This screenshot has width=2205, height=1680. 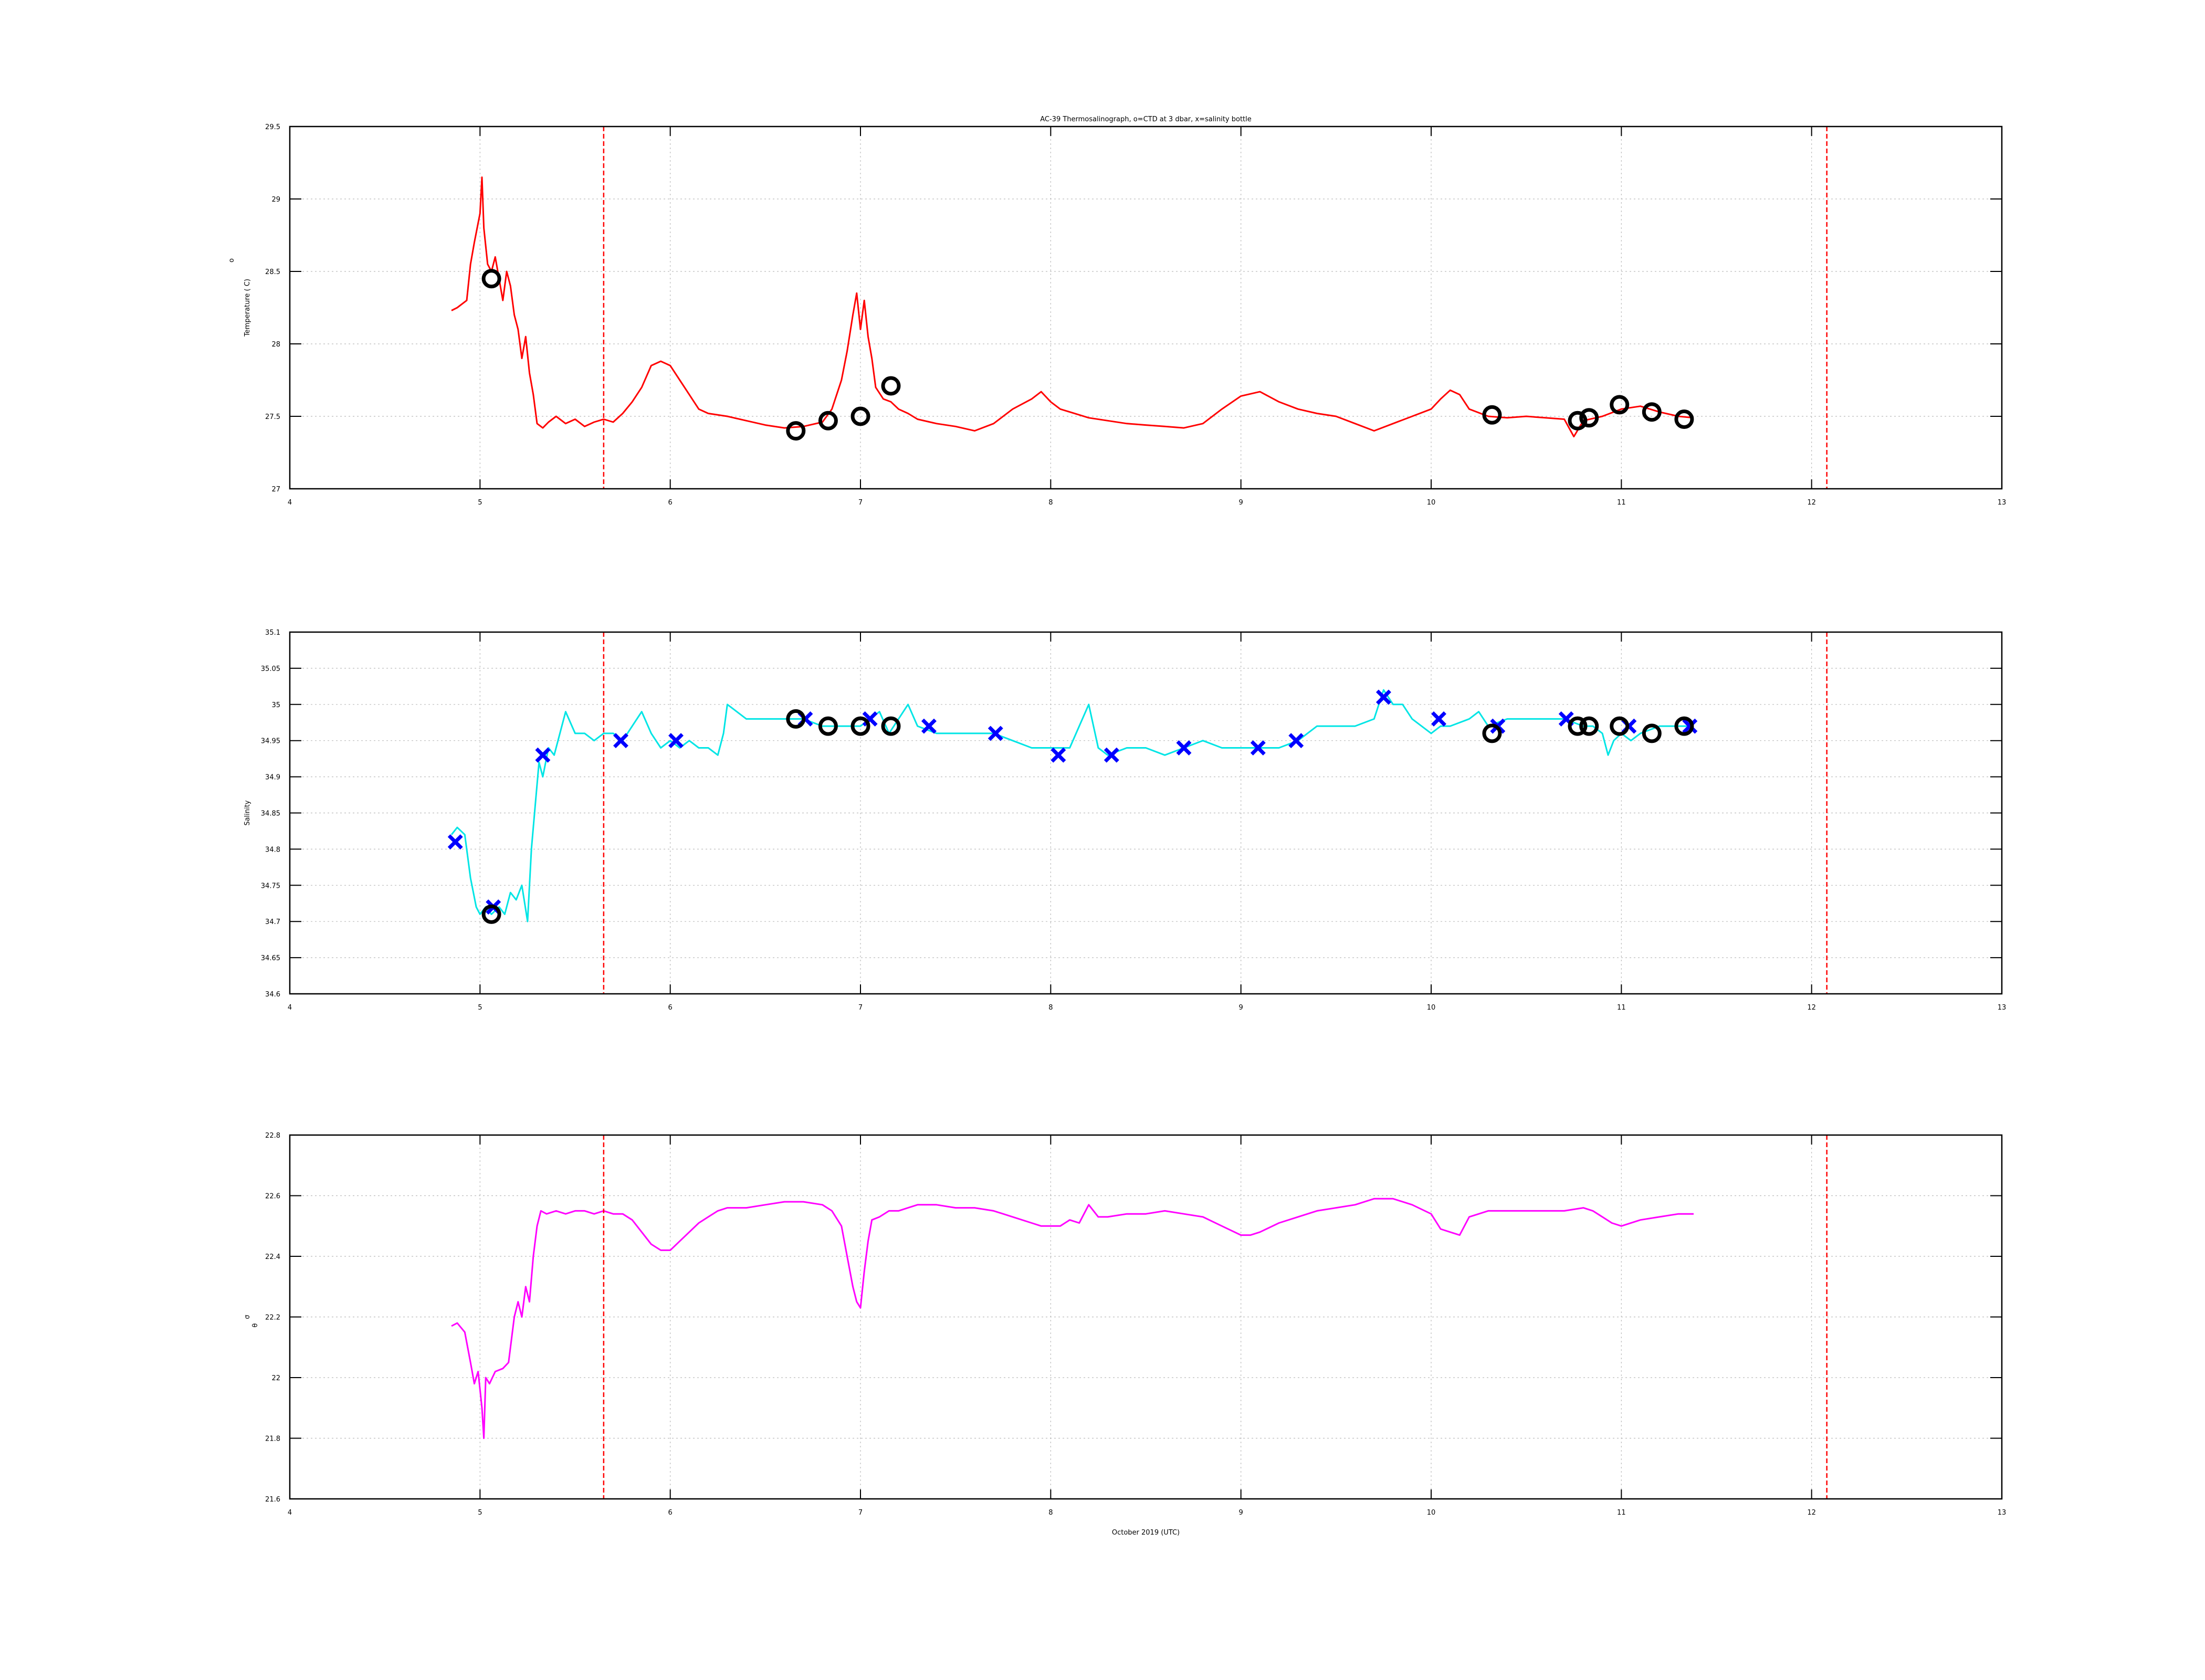 What do you see at coordinates (272, 1136) in the screenshot?
I see `y-tick-label: 22.8` at bounding box center [272, 1136].